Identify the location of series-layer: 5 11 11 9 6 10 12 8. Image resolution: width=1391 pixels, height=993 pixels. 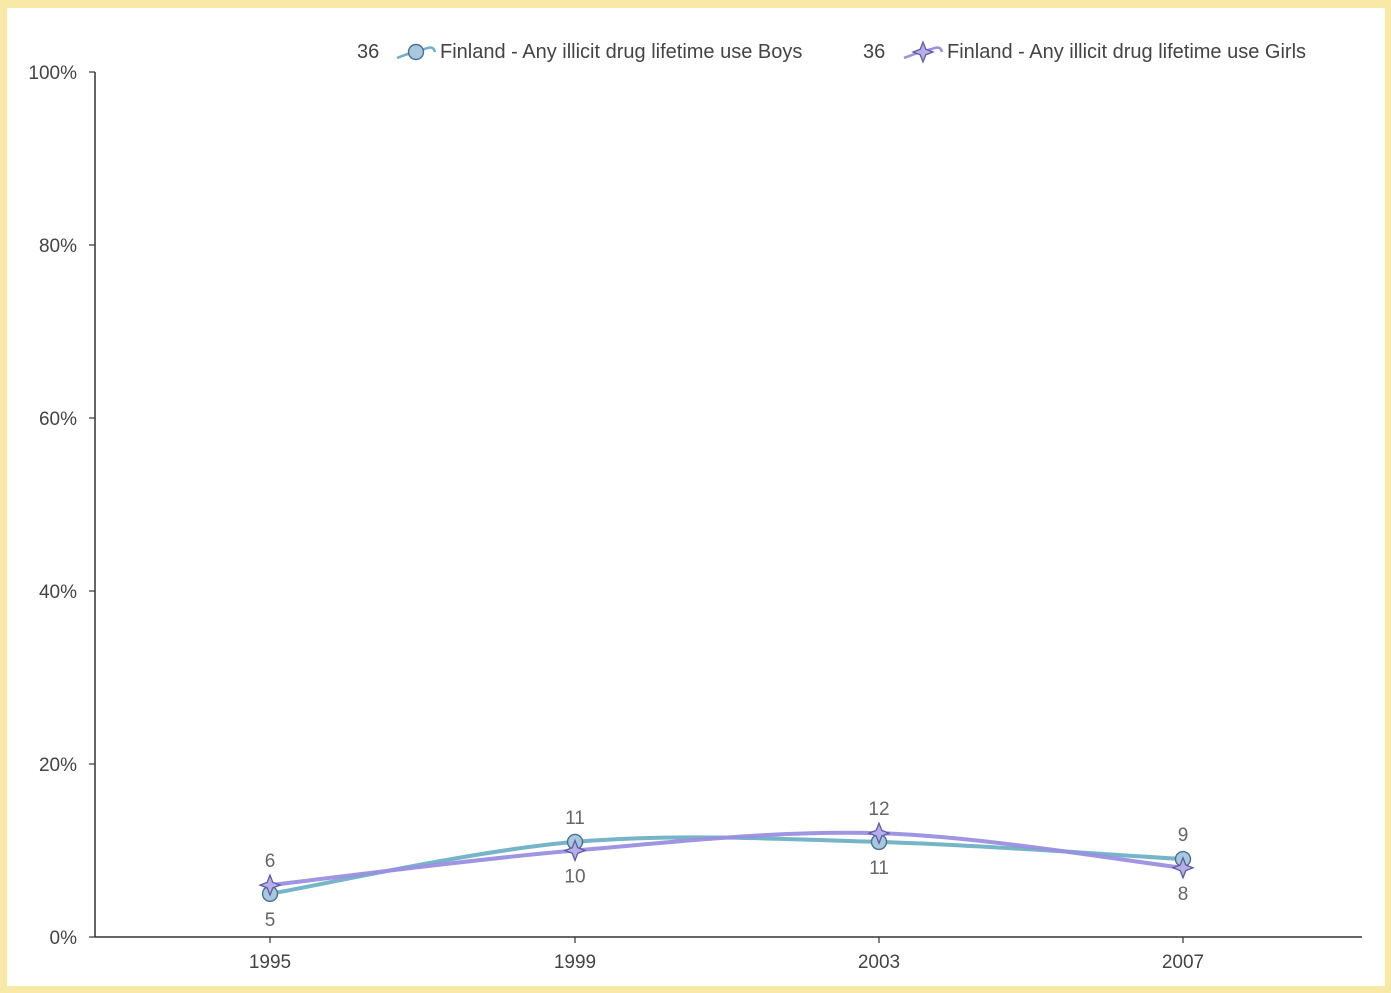
(726, 865).